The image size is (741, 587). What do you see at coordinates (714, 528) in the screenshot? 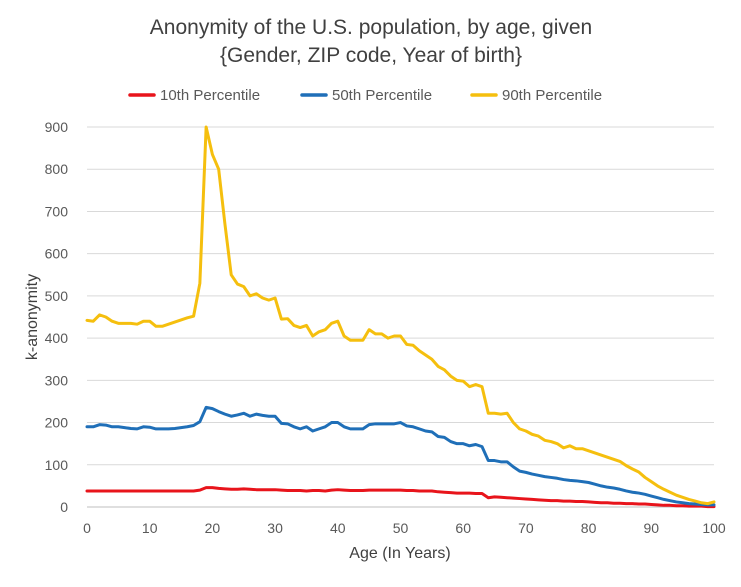
I see `x-tick-label: 100` at bounding box center [714, 528].